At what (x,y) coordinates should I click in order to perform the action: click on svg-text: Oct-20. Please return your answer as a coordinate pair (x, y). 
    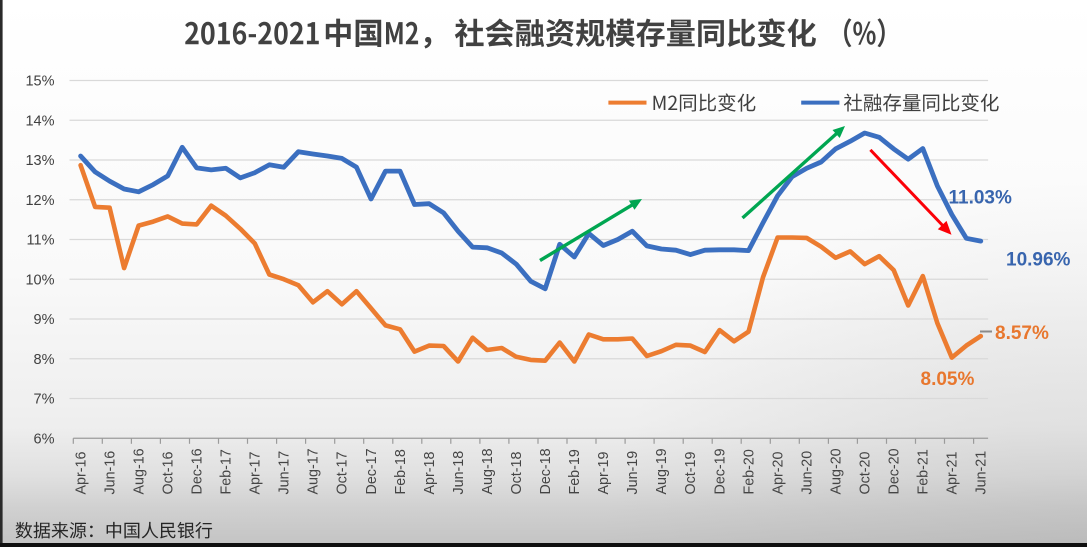
    Looking at the image, I should click on (866, 473).